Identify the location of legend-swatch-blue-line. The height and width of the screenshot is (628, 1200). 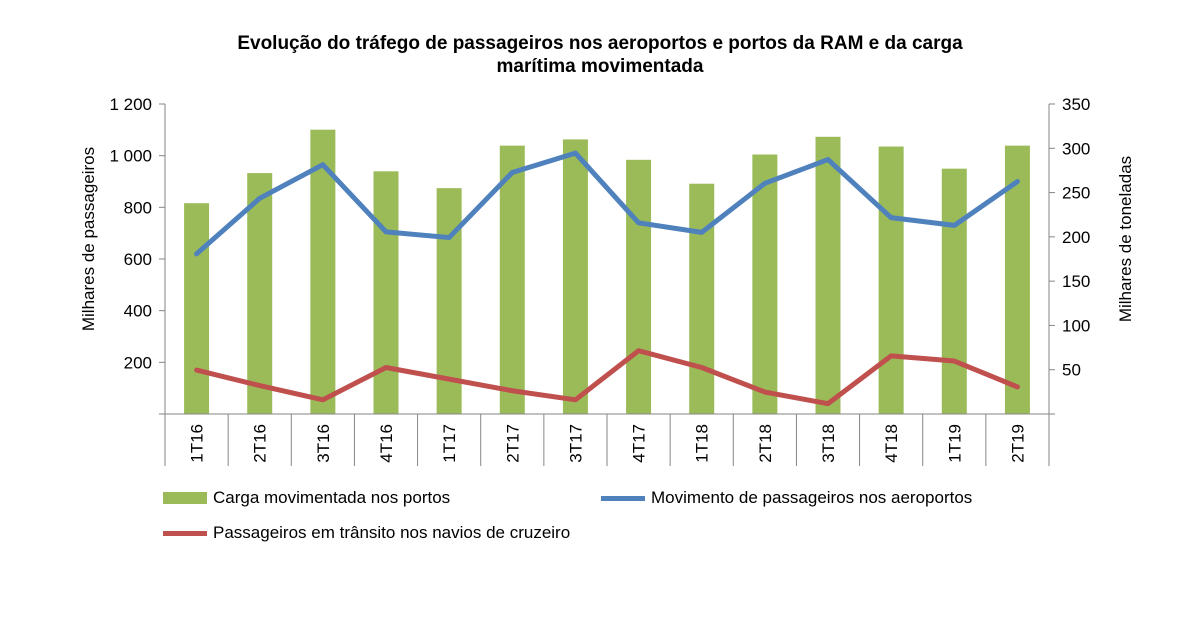
(623, 498).